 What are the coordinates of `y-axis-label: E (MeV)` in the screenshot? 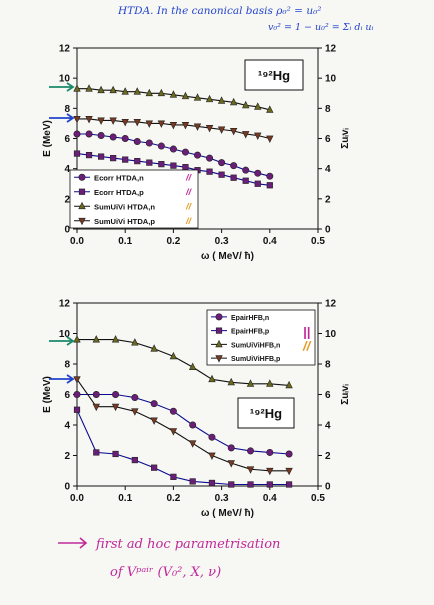 It's located at (47, 138).